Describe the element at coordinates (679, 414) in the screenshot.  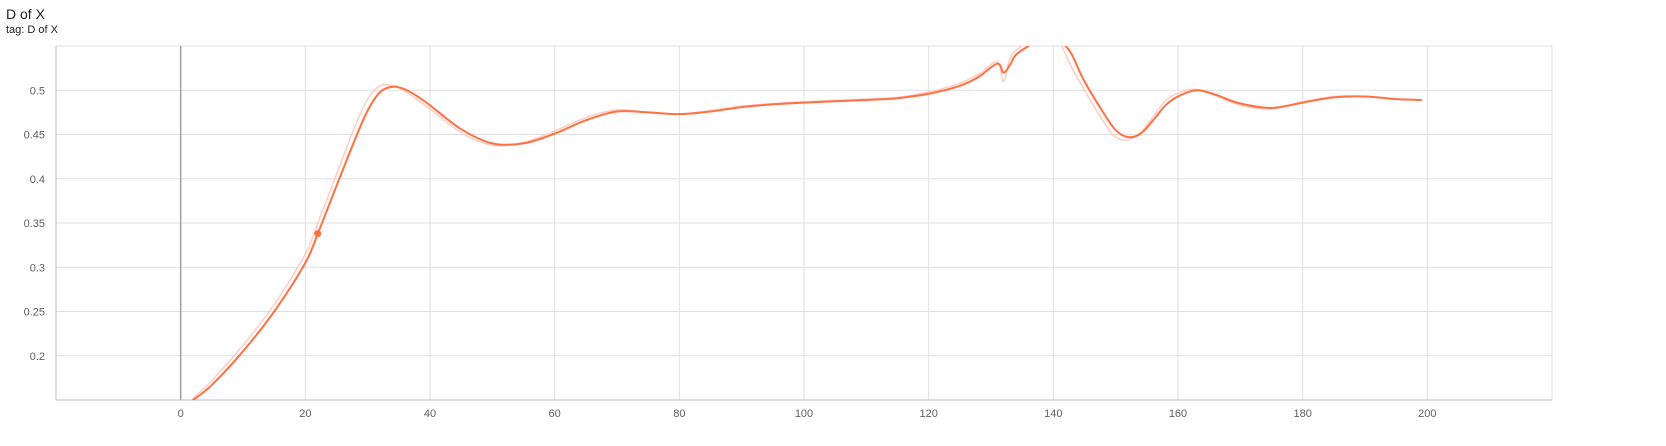
I see `x-tick-label: 80` at that location.